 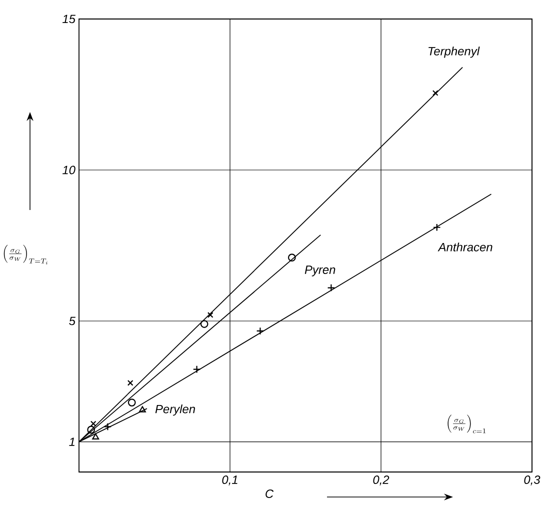 I want to click on annotation: $\left(\frac{\sigma_G}{\sigma_W}\right)_{c=1}$, so click(x=467, y=424).